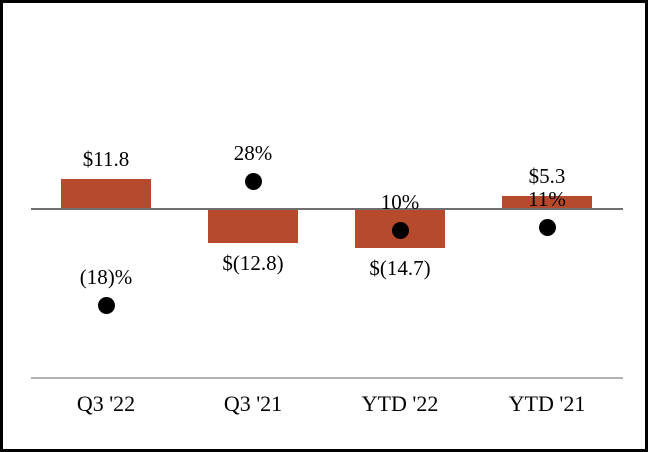  Describe the element at coordinates (327, 209) in the screenshot. I see `zero-axis-line` at that location.